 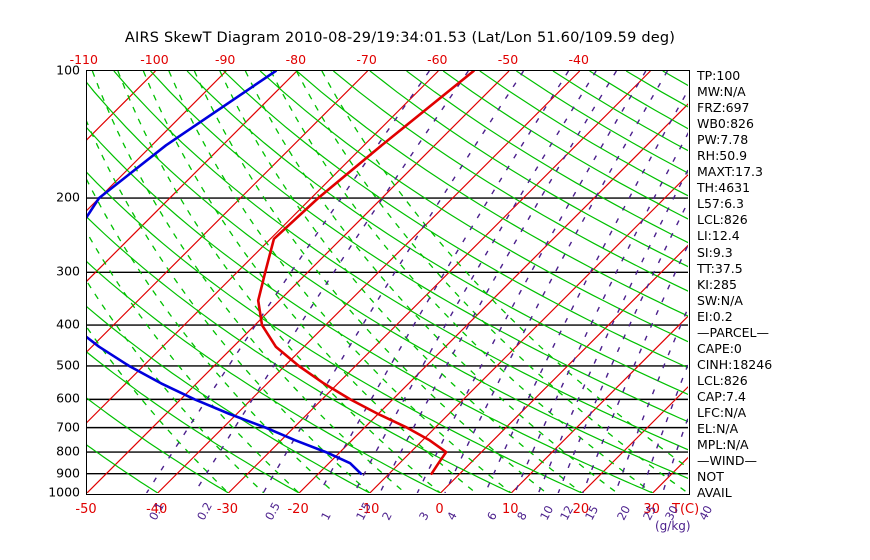 I want to click on sounding-index-23: MPL:N/A, so click(x=723, y=445).